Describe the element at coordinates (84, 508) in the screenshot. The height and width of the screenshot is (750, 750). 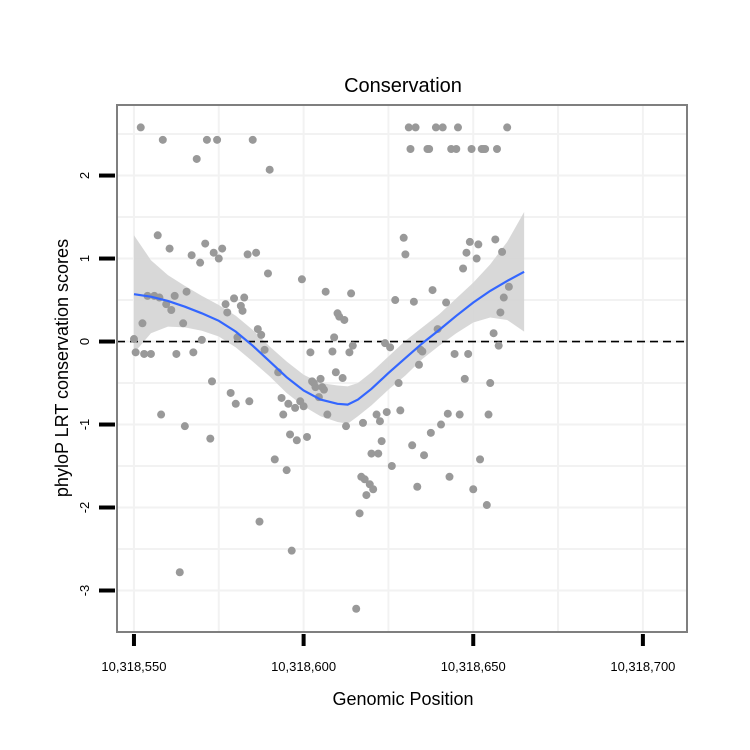
I see `y-tick-label: -2` at that location.